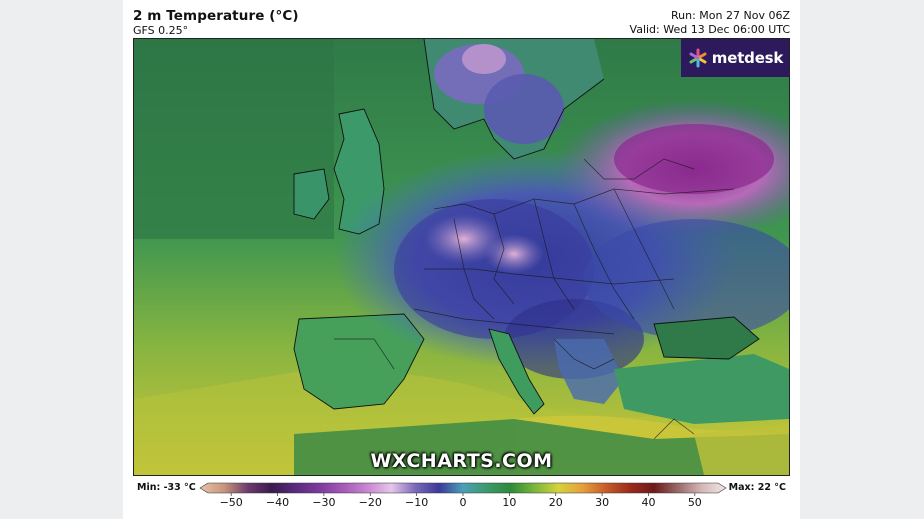  What do you see at coordinates (231, 502) in the screenshot?
I see `colorbar-tick-label: −50` at bounding box center [231, 502].